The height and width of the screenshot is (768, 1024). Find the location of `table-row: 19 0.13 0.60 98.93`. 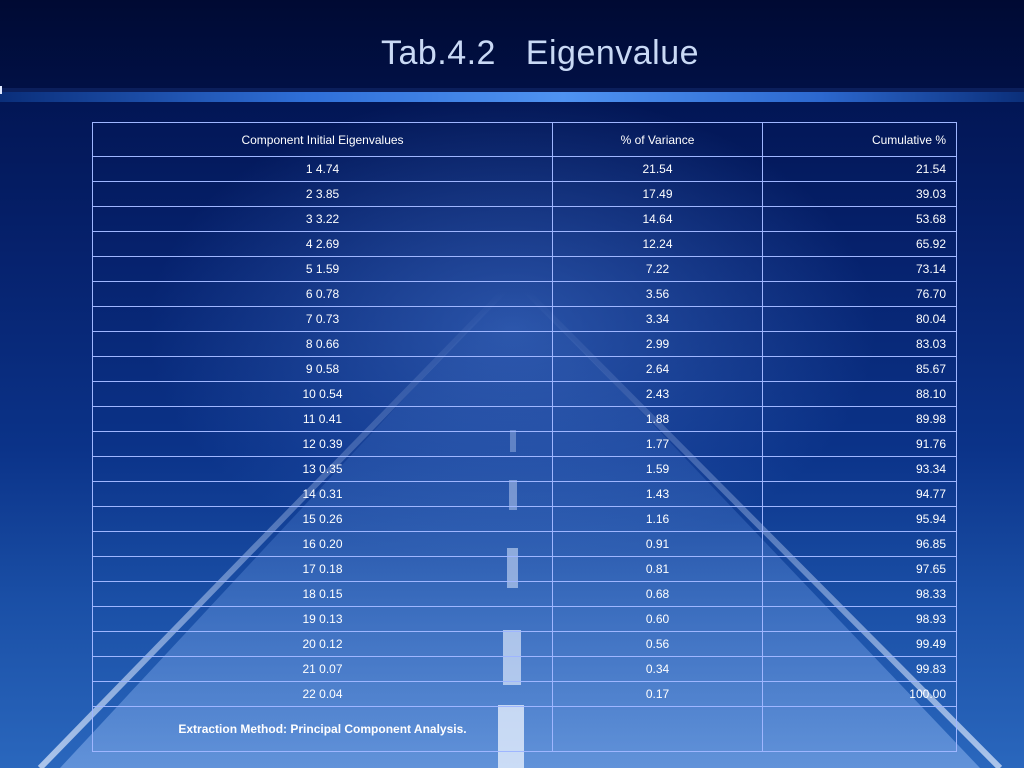

table-row: 19 0.13 0.60 98.93 is located at coordinates (524, 619).